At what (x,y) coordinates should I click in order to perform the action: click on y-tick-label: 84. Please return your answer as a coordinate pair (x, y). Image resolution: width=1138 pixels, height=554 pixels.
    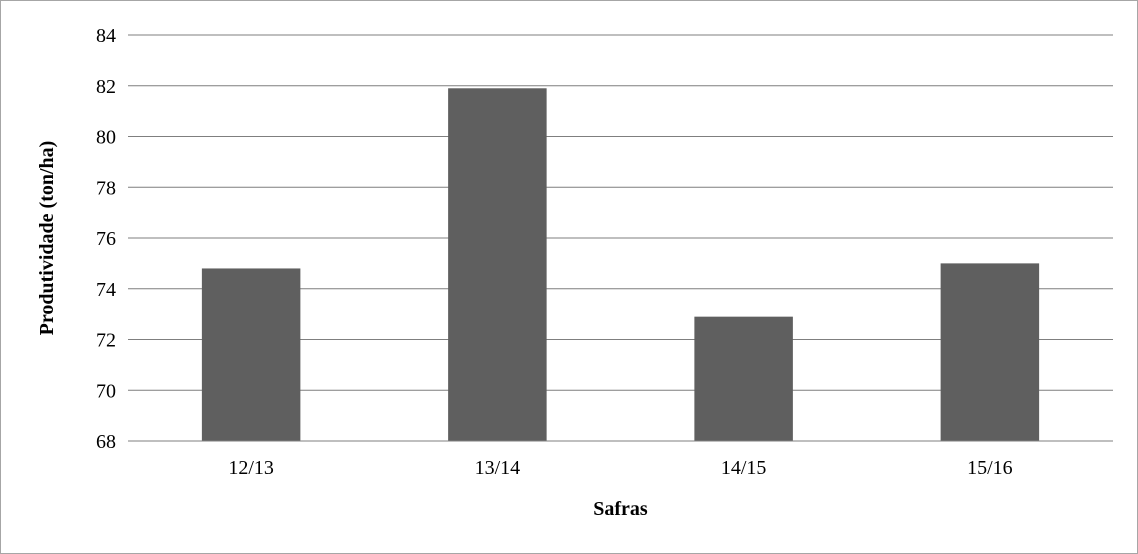
    Looking at the image, I should click on (106, 36).